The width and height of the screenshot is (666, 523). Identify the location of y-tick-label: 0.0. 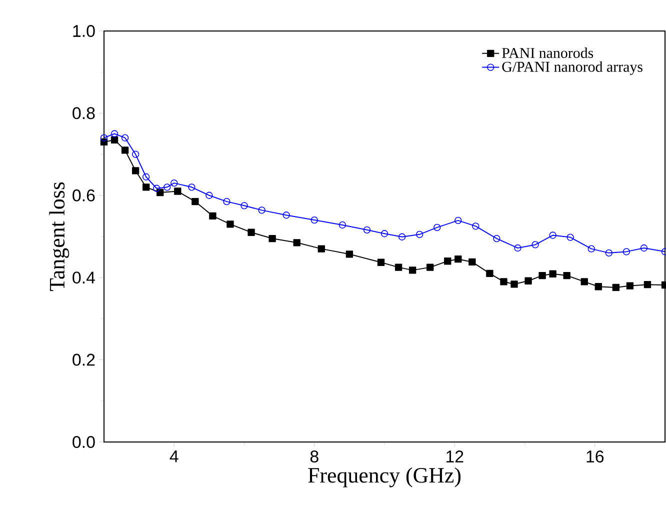
(83, 442).